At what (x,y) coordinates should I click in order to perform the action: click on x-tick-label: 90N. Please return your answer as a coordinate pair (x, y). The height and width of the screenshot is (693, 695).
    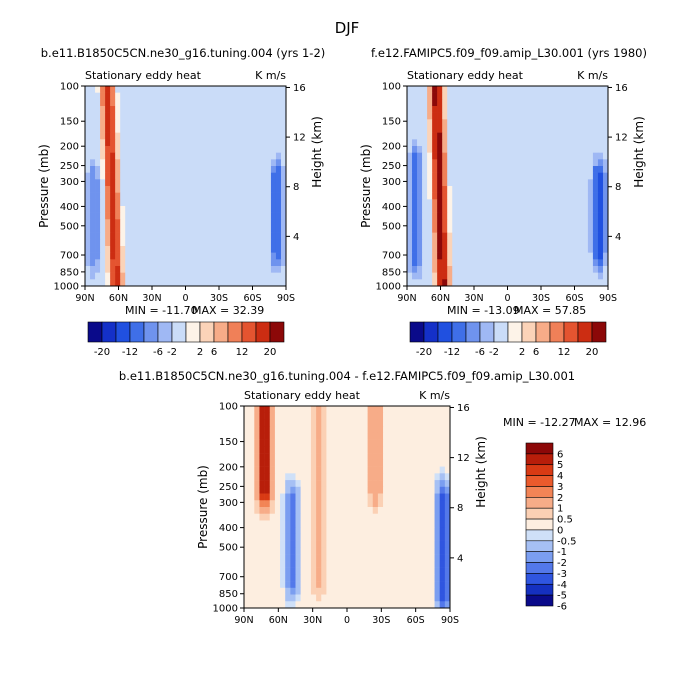
    Looking at the image, I should click on (84, 298).